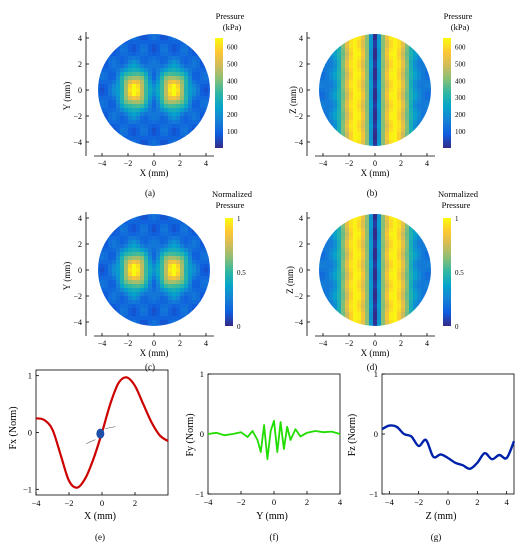 This screenshot has width=524, height=550. I want to click on ylabel-f: Fy (Norm), so click(190, 434).